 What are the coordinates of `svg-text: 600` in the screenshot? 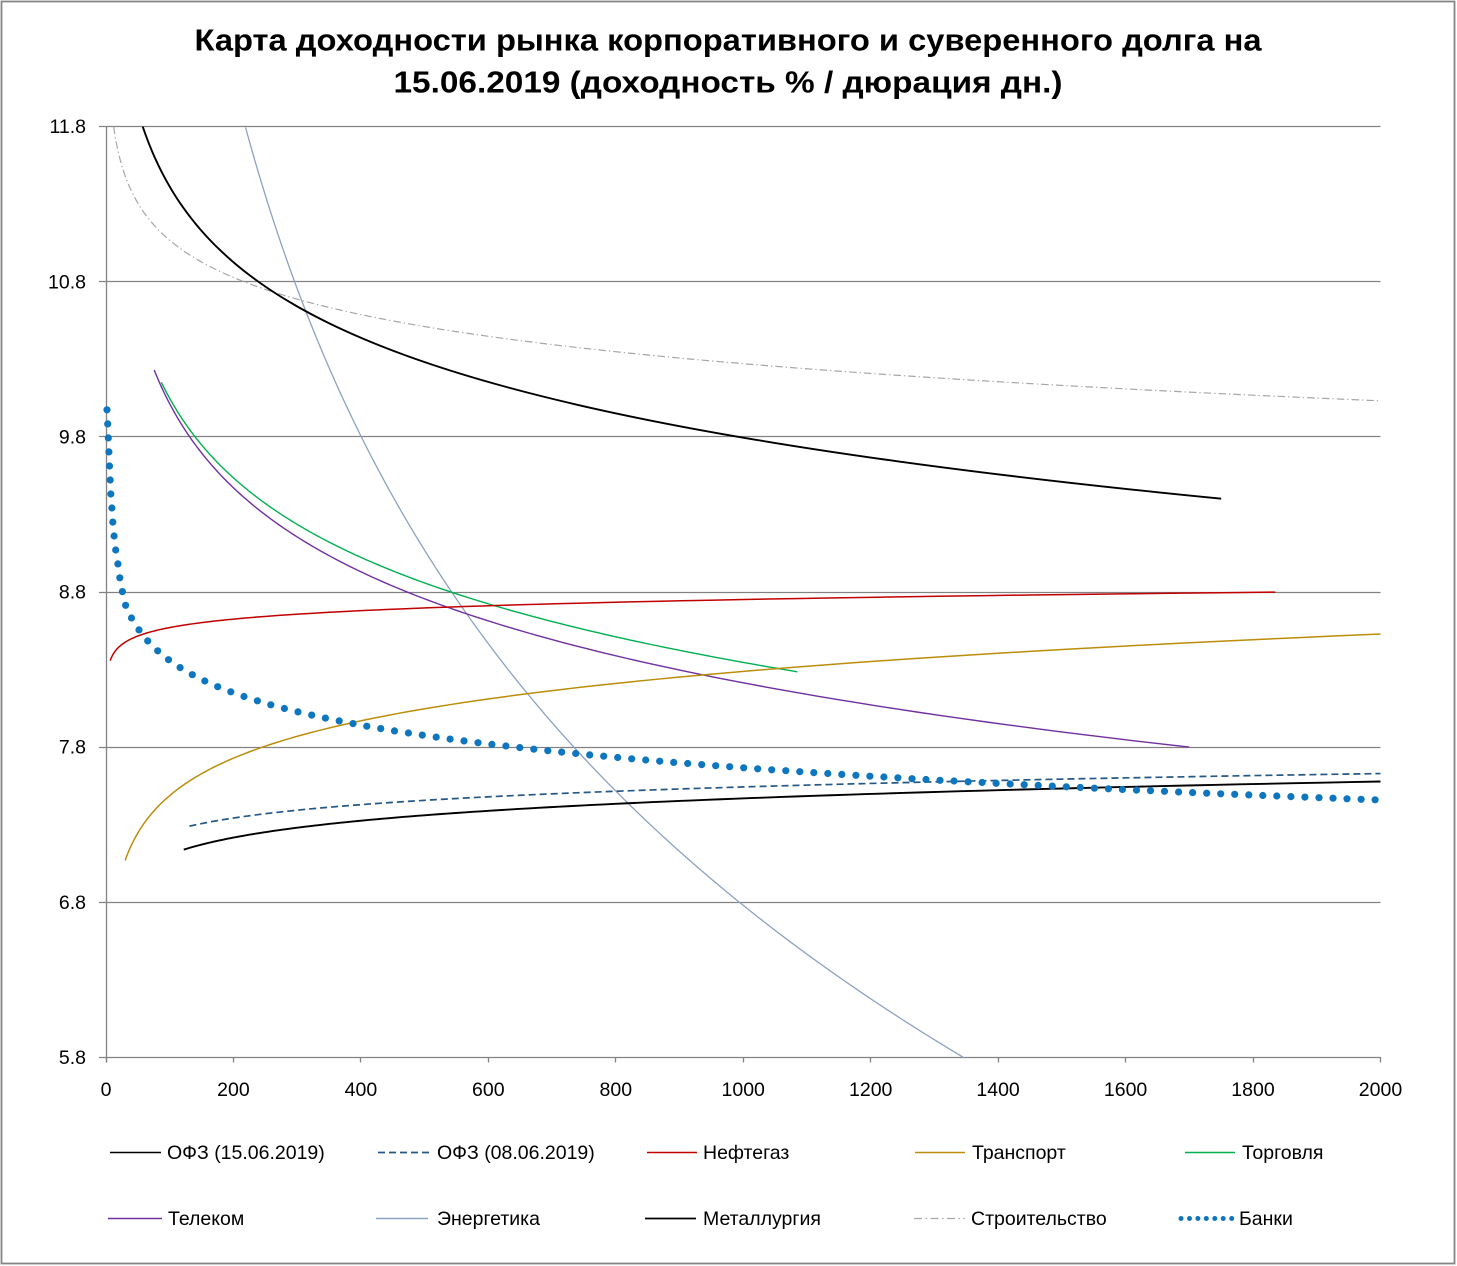 It's located at (488, 1090).